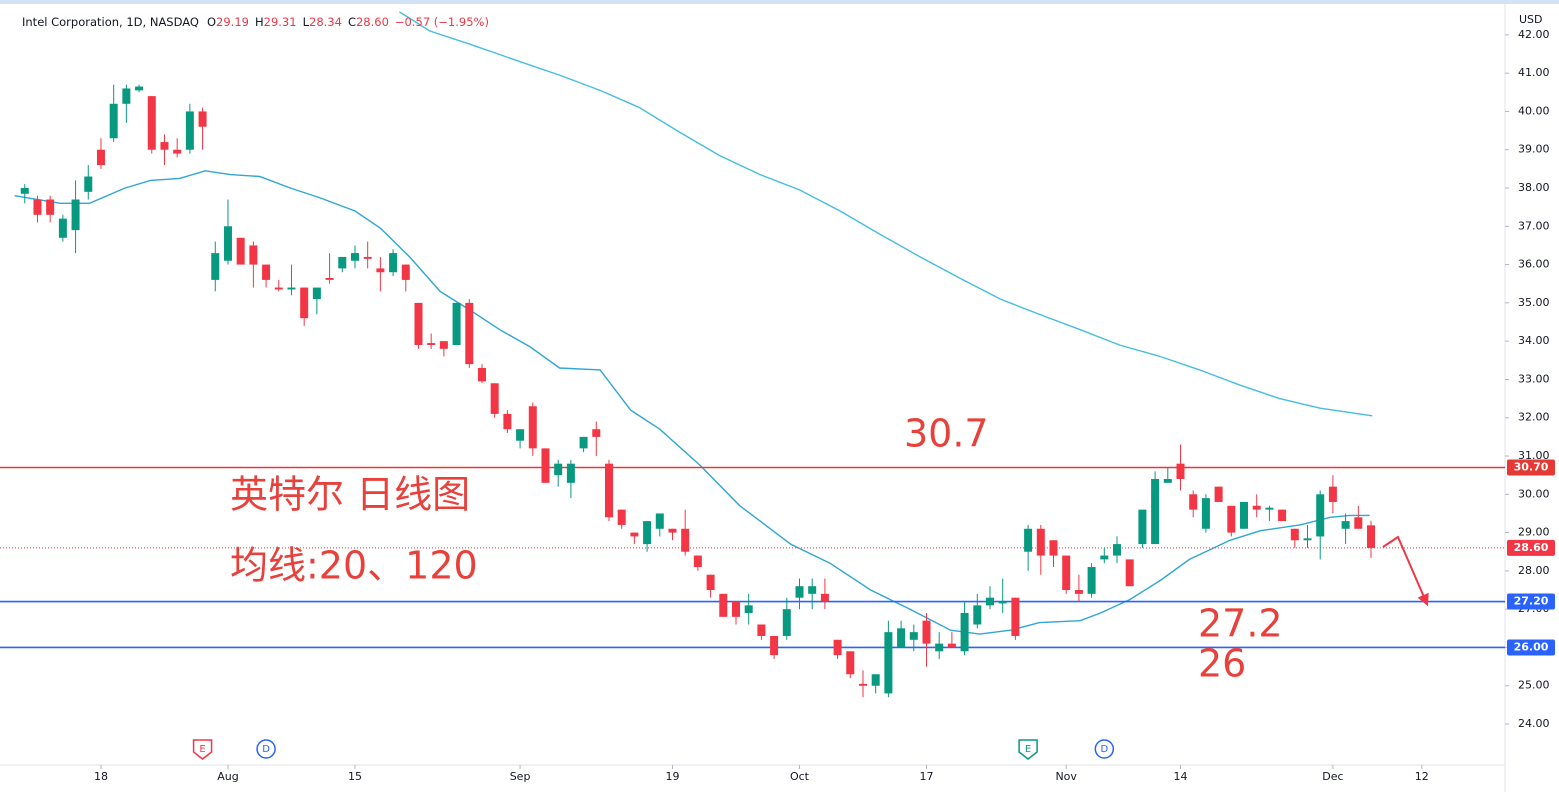 The image size is (1559, 792). What do you see at coordinates (1534, 378) in the screenshot?
I see `y-tick-label: 33.00` at bounding box center [1534, 378].